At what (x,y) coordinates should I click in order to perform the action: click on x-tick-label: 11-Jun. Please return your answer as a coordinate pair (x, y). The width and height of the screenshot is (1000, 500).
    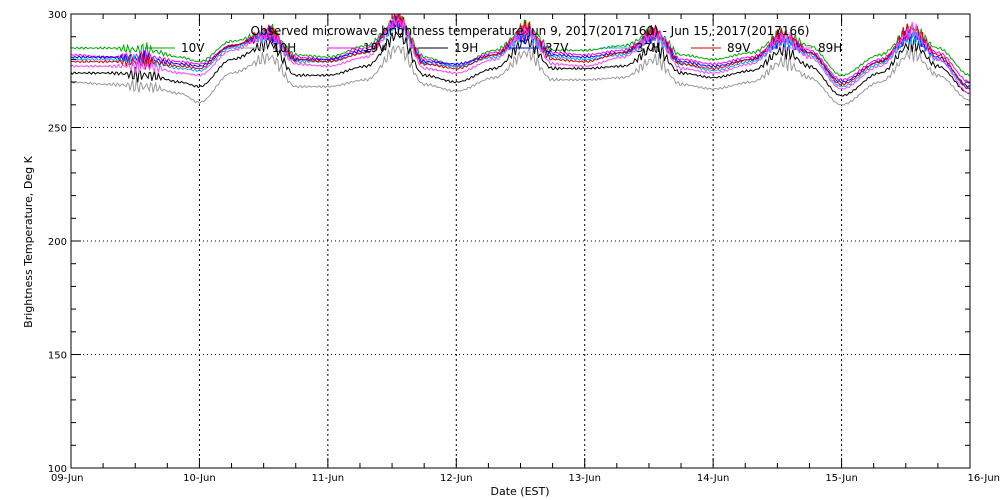
    Looking at the image, I should click on (328, 478).